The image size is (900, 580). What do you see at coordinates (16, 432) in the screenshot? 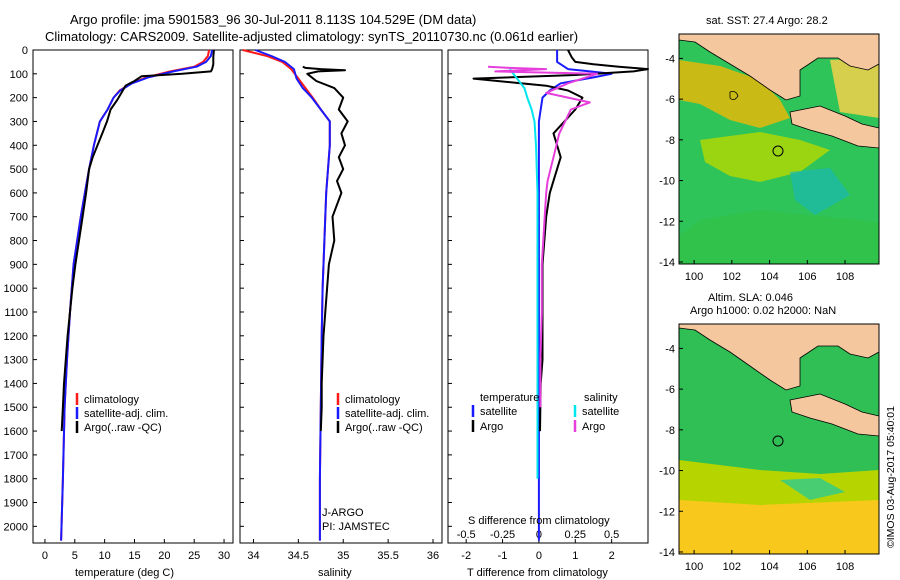
I see `depth-tick-label: 1600` at bounding box center [16, 432].